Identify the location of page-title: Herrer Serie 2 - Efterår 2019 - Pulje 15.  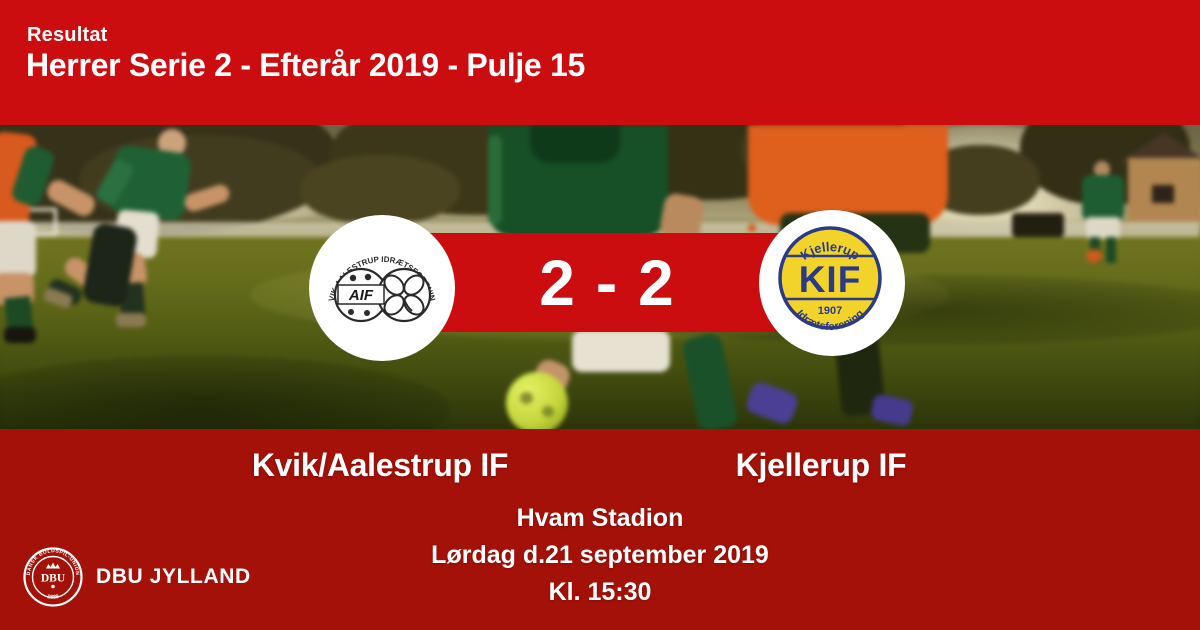
(305, 65).